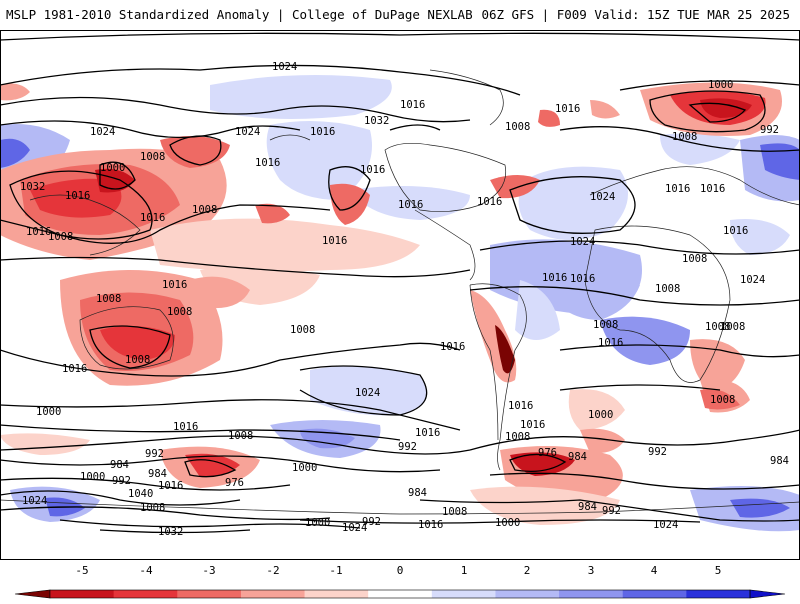 Image resolution: width=800 pixels, height=604 pixels. What do you see at coordinates (170, 532) in the screenshot?
I see `isobar-label: 1032` at bounding box center [170, 532].